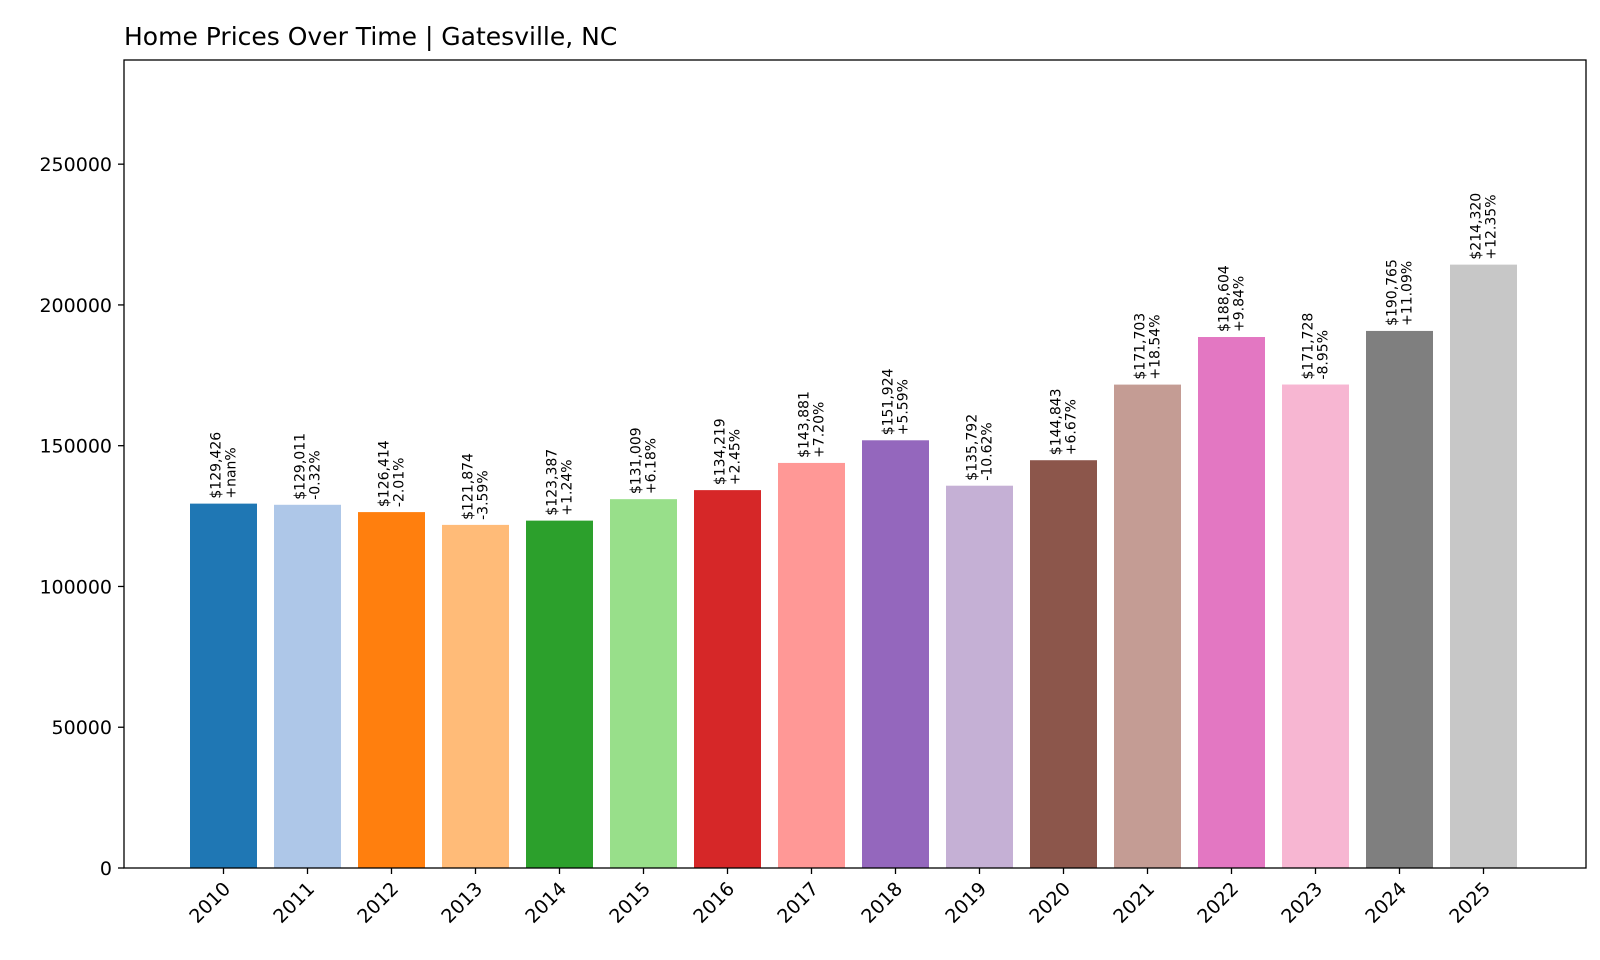  I want to click on bar-change-label: -8.95%, so click(1324, 355).